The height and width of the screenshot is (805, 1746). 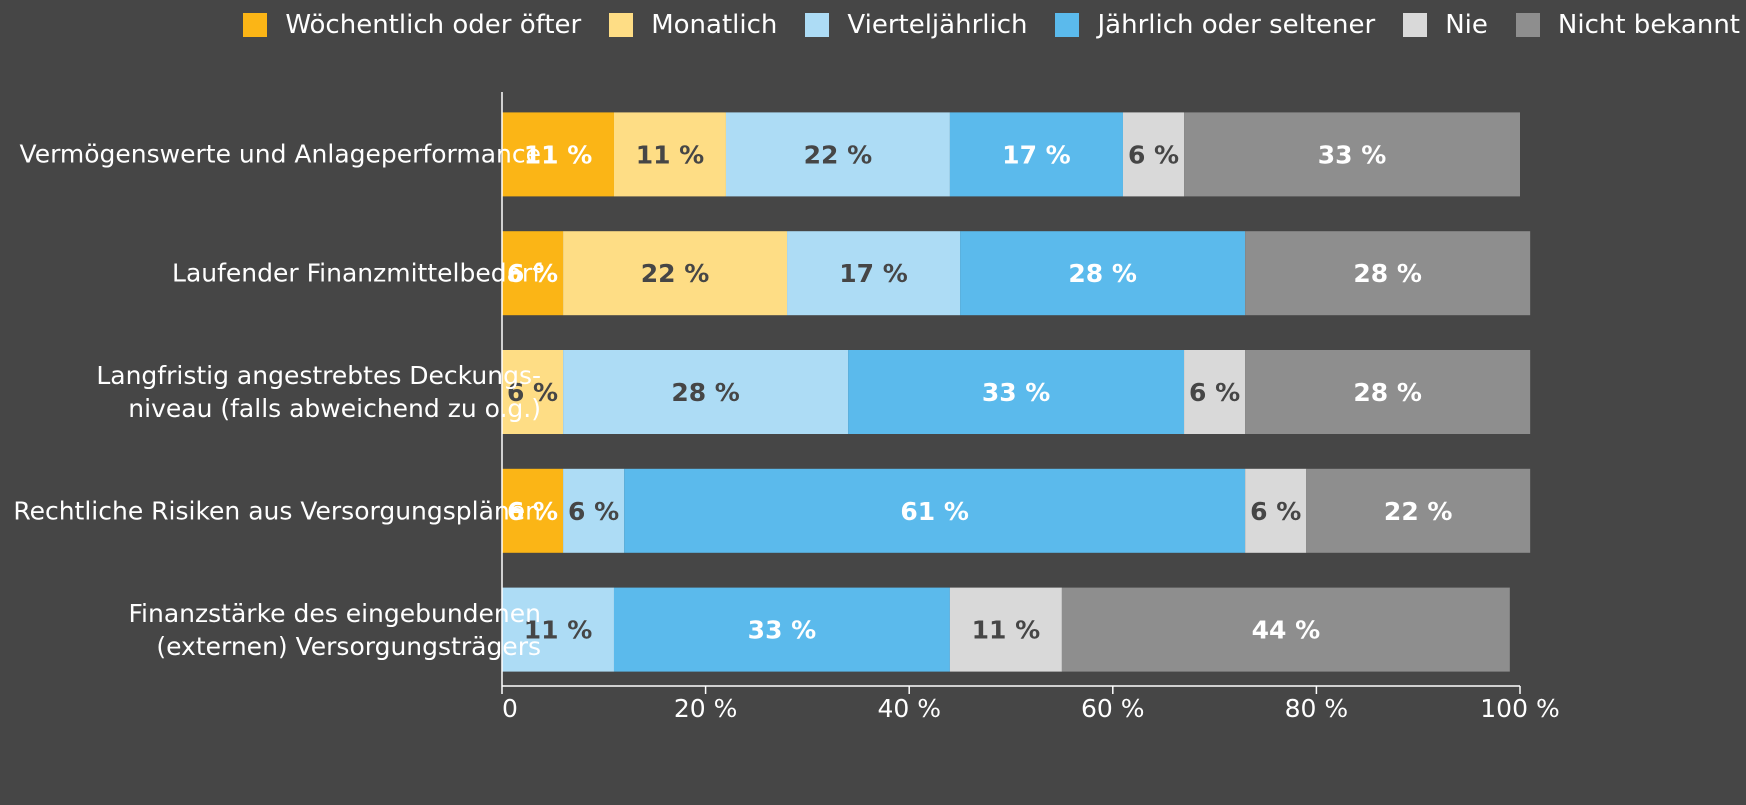 I want to click on x-tick-label: 80 %, so click(x=1317, y=708).